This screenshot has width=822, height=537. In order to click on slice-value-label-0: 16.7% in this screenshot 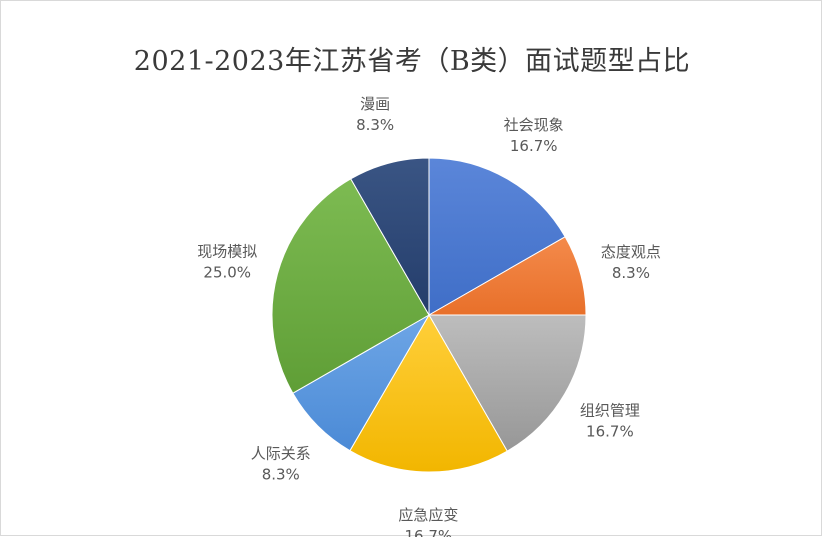, I will do `click(534, 146)`.